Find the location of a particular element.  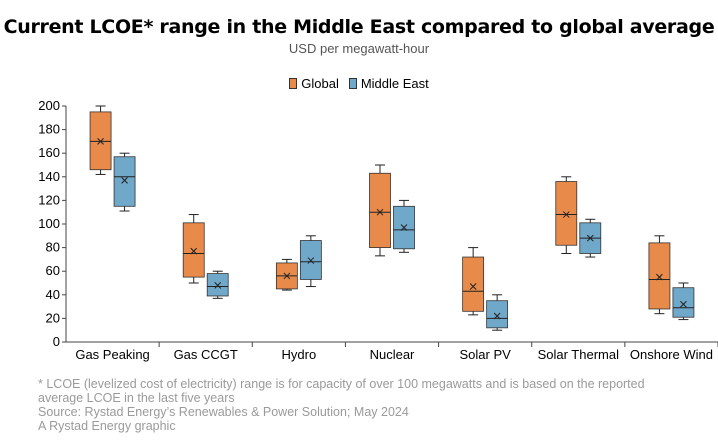

legend-swatch-global is located at coordinates (293, 83).